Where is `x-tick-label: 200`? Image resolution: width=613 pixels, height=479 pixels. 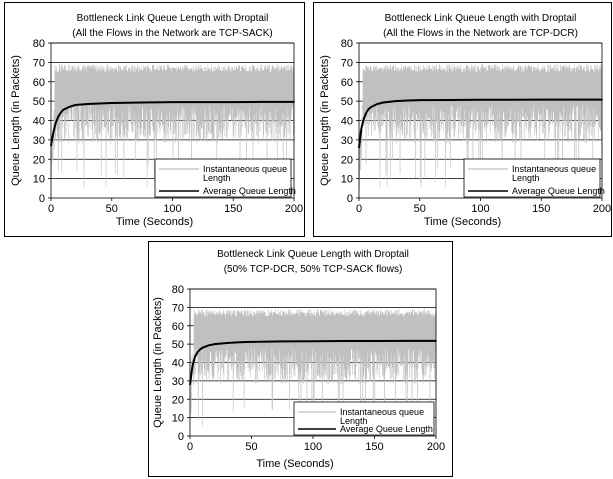 x-tick-label: 200 is located at coordinates (294, 209).